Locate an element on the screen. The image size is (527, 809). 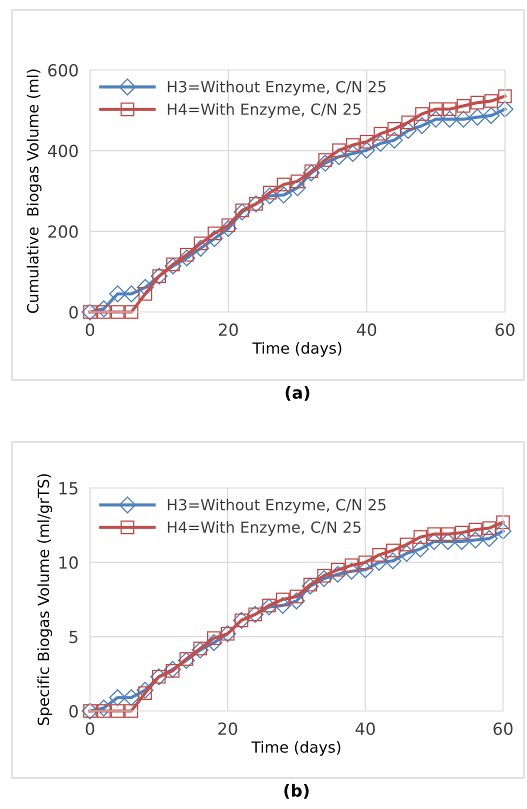
y-tick-label: 15 is located at coordinates (69, 488).